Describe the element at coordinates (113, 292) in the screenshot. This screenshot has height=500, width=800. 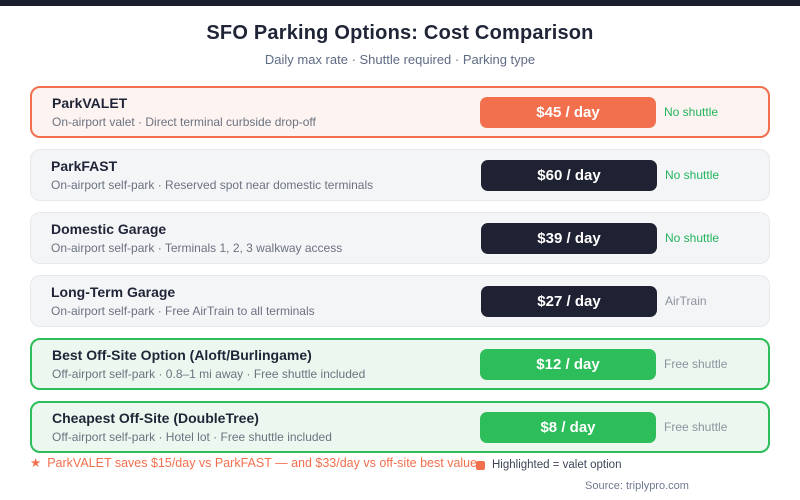
I see `option-name: Long-Term Garage` at that location.